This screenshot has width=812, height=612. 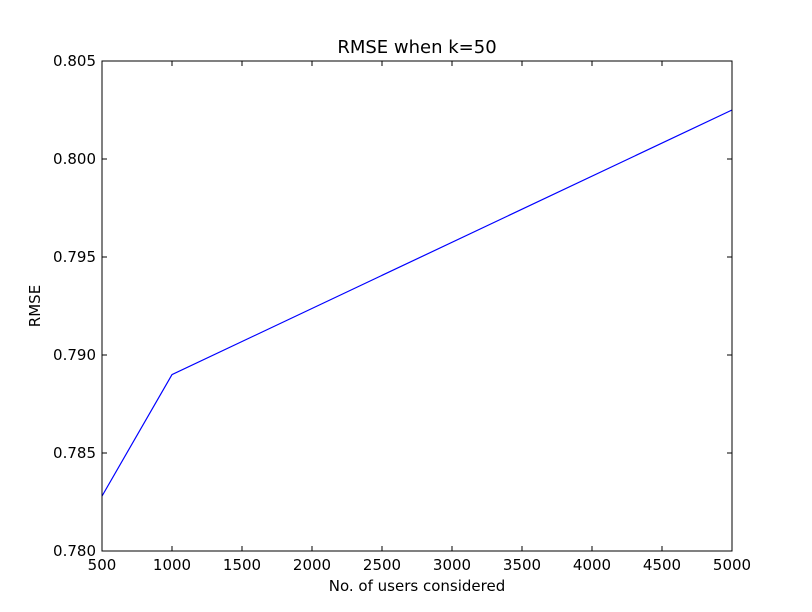 I want to click on x-tick-label: 4000, so click(x=592, y=565).